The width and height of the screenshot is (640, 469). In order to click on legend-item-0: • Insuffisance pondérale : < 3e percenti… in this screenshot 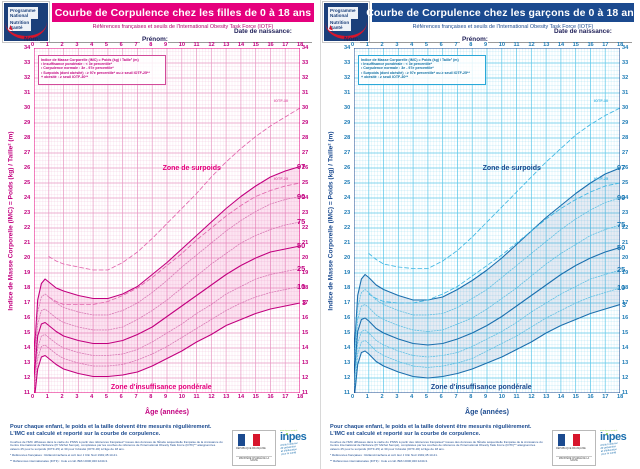, I will do `click(397, 63)`.